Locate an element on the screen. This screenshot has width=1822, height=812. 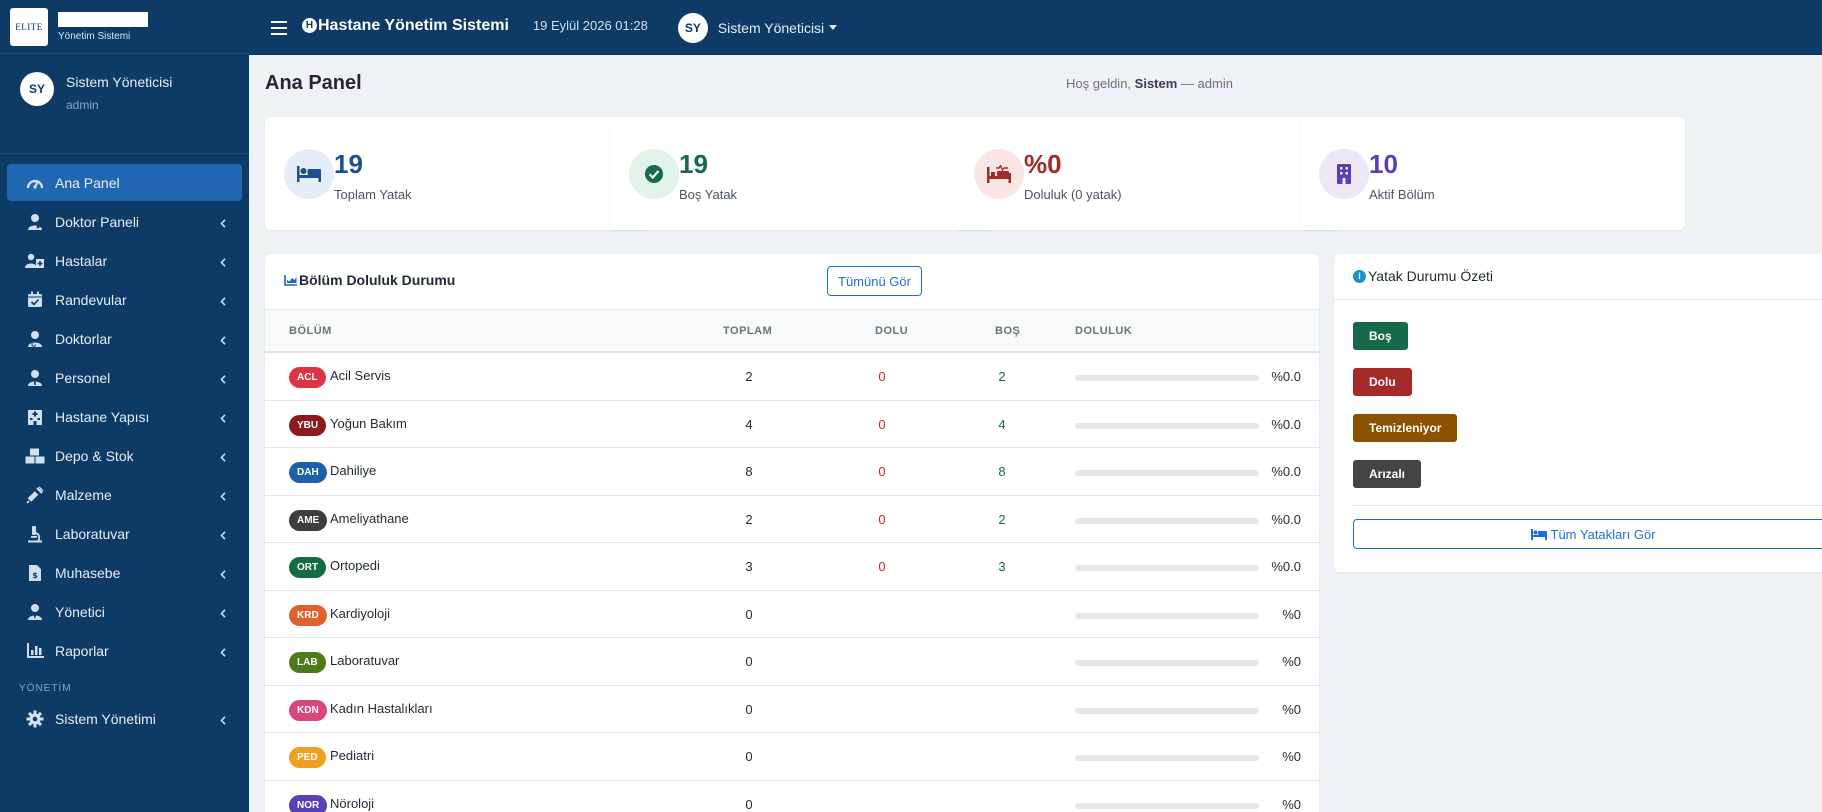
menu-toggle-icon is located at coordinates (279, 27).